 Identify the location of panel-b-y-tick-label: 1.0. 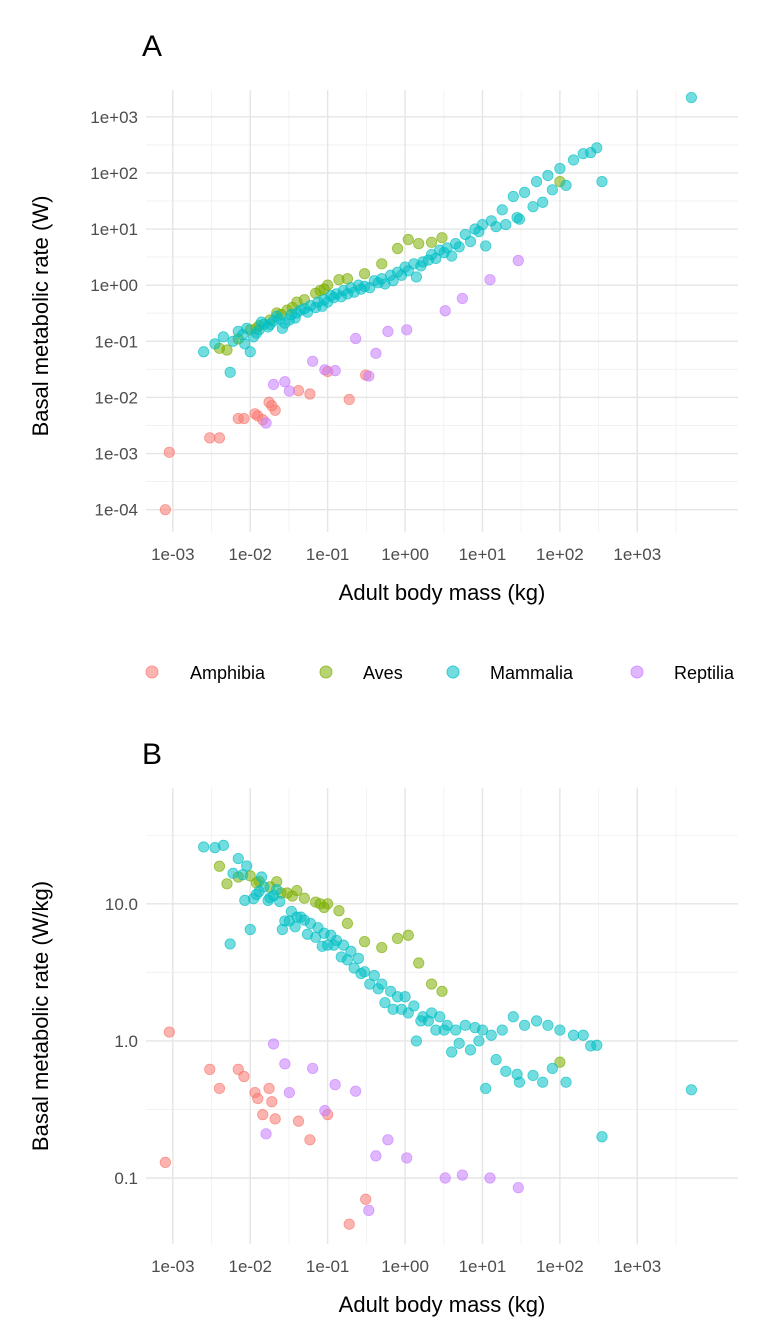
(126, 1041).